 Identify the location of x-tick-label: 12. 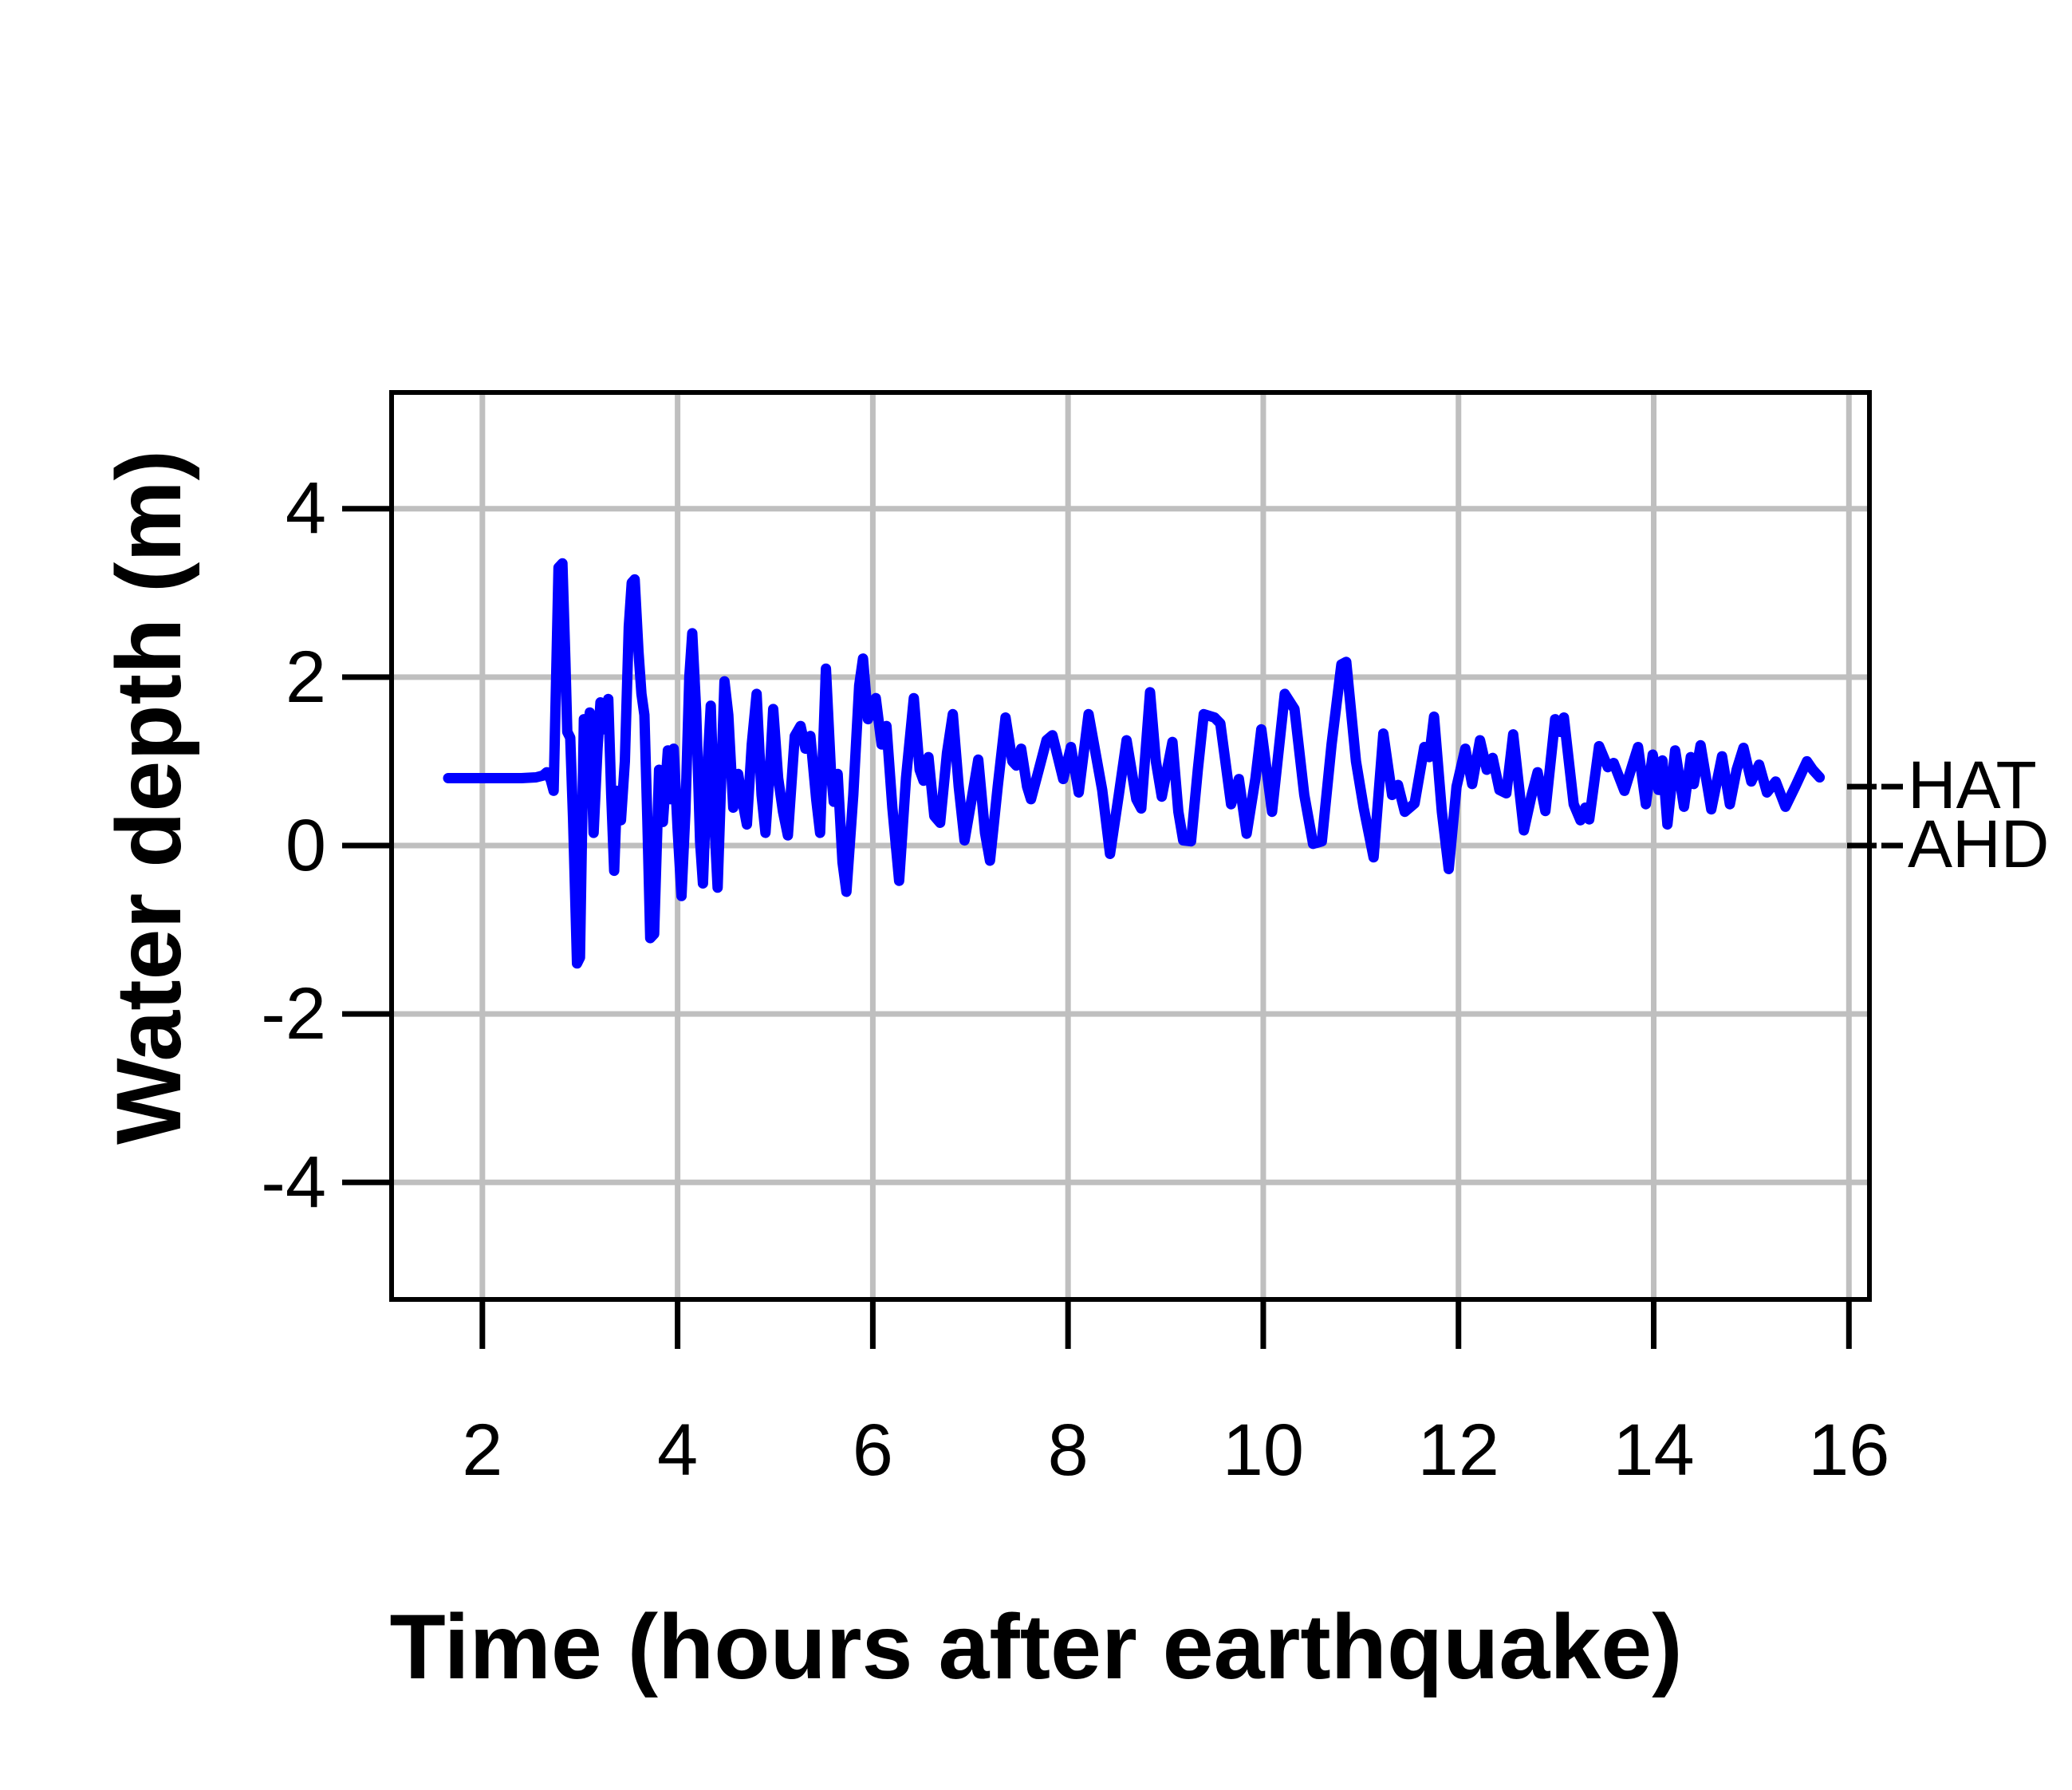
(1458, 1450).